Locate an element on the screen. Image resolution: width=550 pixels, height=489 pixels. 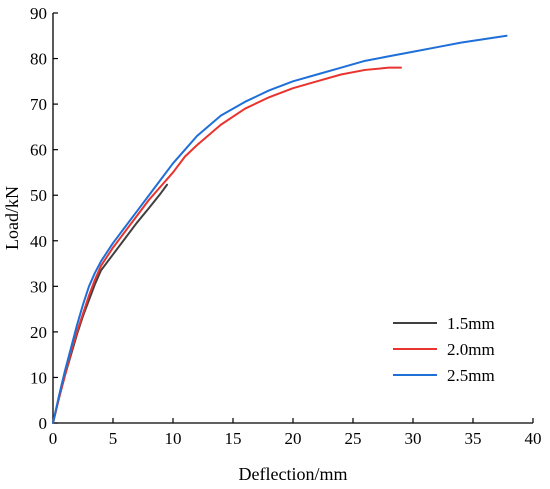
legend-label: 2.5mm is located at coordinates (471, 375).